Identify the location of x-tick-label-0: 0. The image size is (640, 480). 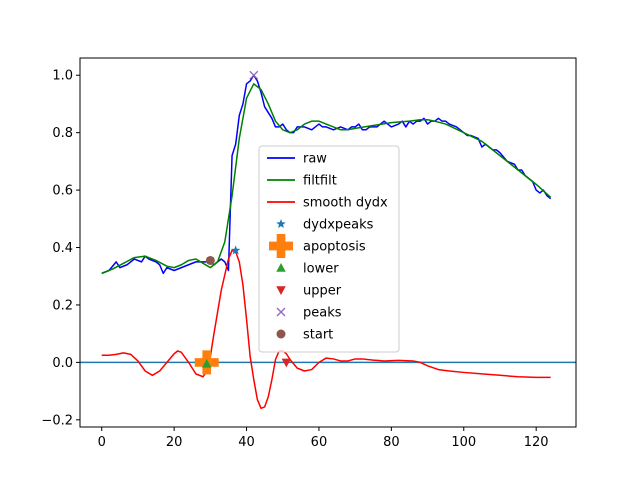
(102, 442).